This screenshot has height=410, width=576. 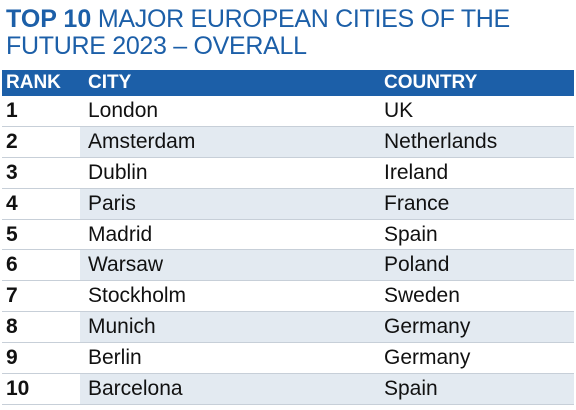 I want to click on cell-city: Berlin, so click(x=115, y=358).